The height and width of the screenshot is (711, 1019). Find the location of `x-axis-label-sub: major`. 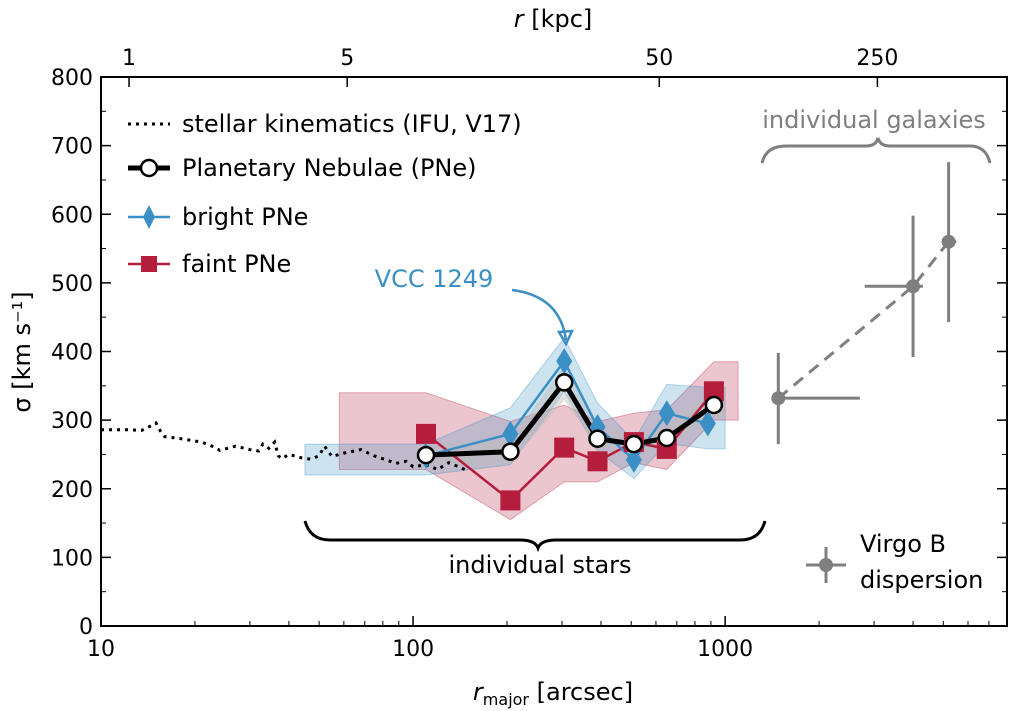

x-axis-label-sub: major is located at coordinates (506, 699).